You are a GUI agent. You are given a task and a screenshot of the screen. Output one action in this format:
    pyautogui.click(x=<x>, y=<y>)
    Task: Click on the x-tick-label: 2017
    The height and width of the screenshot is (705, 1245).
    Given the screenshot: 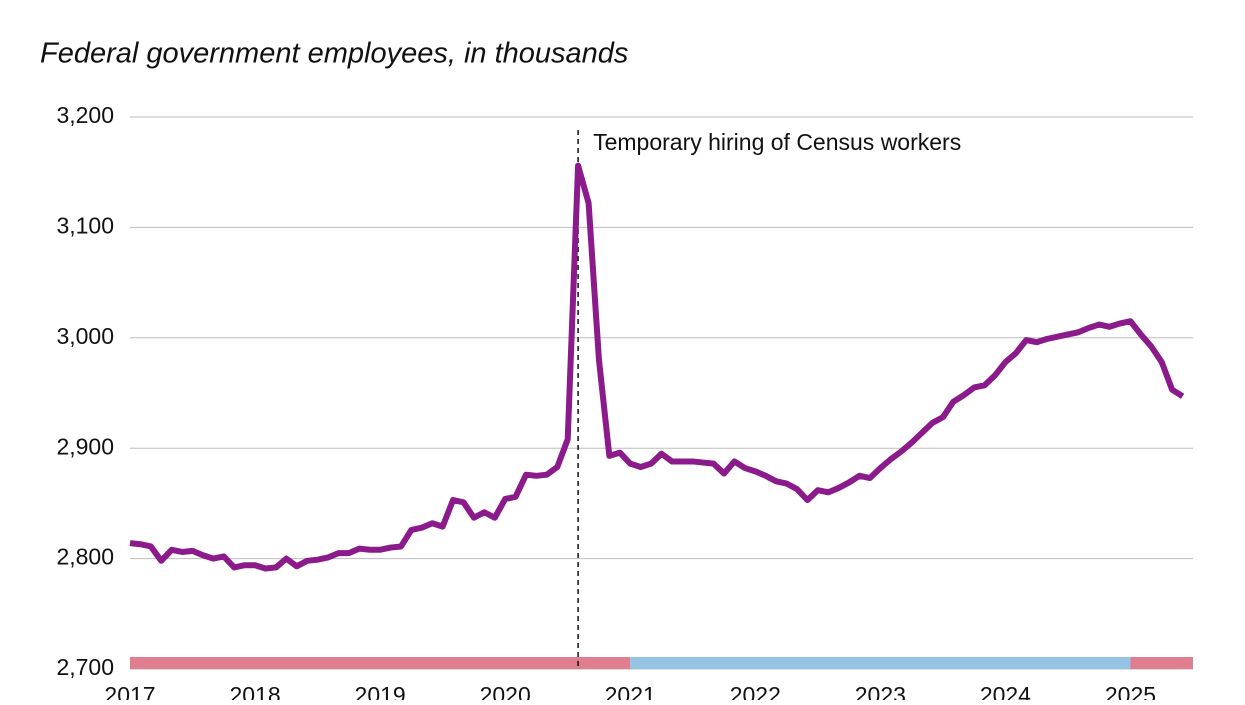 What is the action you would take?
    pyautogui.click(x=129, y=691)
    